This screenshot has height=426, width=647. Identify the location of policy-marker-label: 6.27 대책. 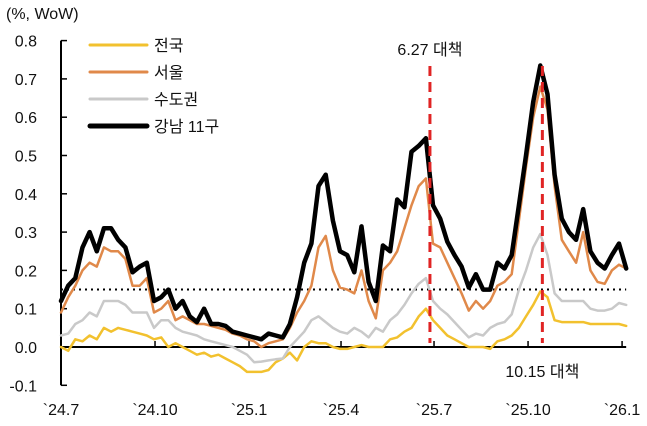
(429, 50).